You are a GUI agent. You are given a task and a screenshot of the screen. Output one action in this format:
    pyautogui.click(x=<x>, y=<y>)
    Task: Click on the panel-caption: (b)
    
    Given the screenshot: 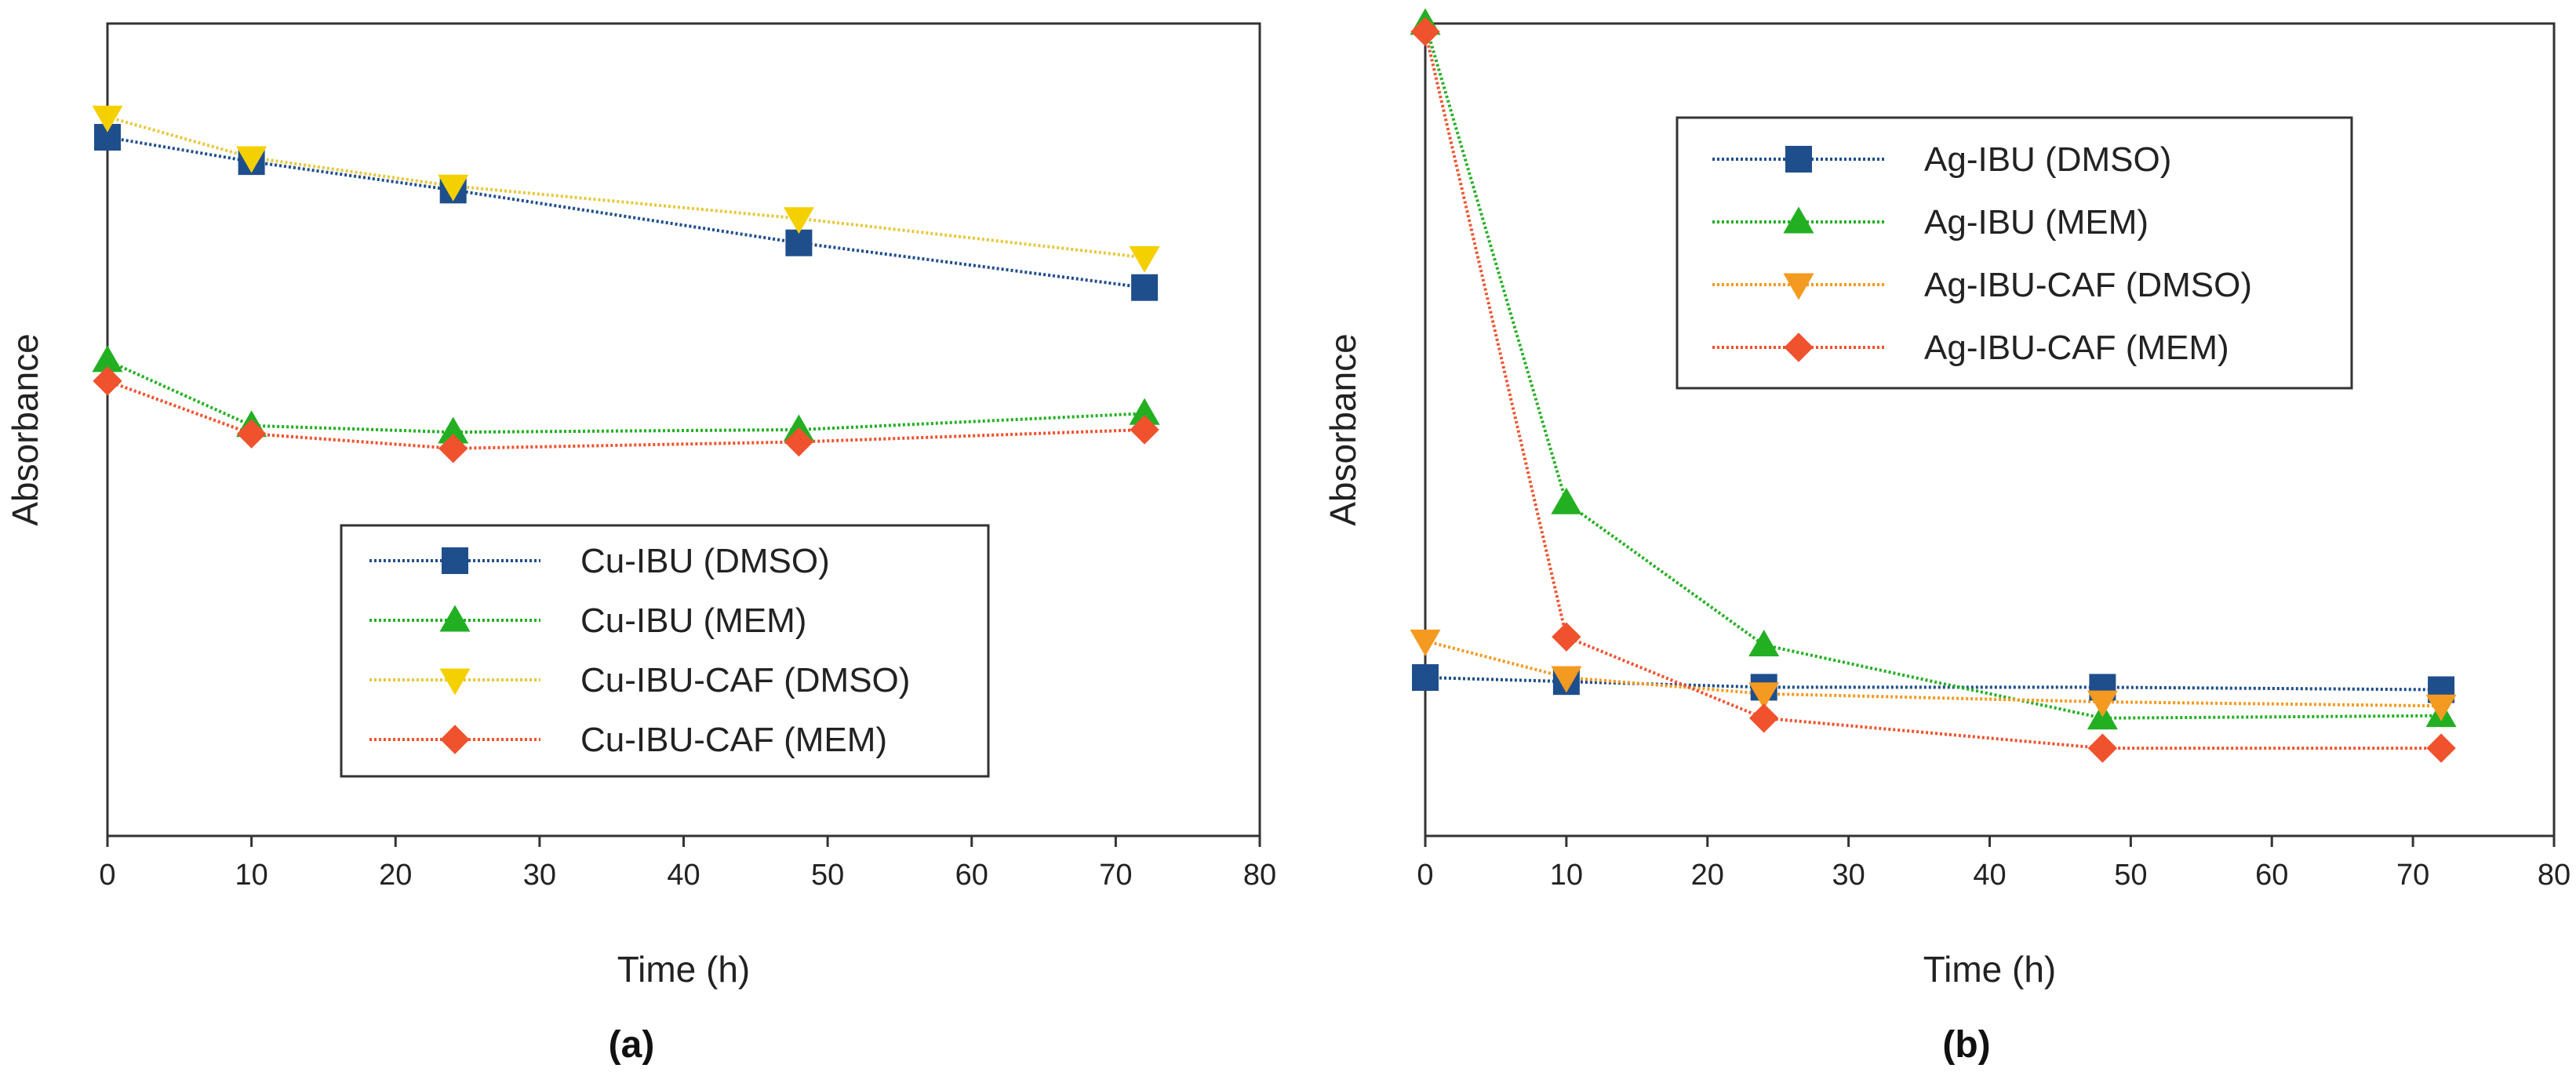 What is the action you would take?
    pyautogui.click(x=1966, y=1045)
    